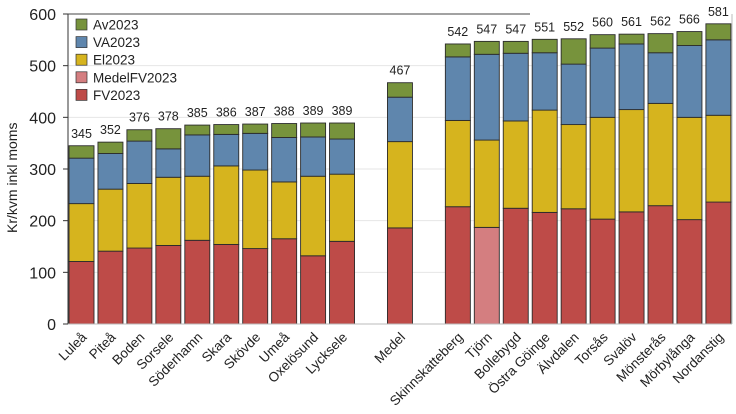 The width and height of the screenshot is (736, 414). What do you see at coordinates (42, 67) in the screenshot?
I see `y-tick-label: 500` at bounding box center [42, 67].